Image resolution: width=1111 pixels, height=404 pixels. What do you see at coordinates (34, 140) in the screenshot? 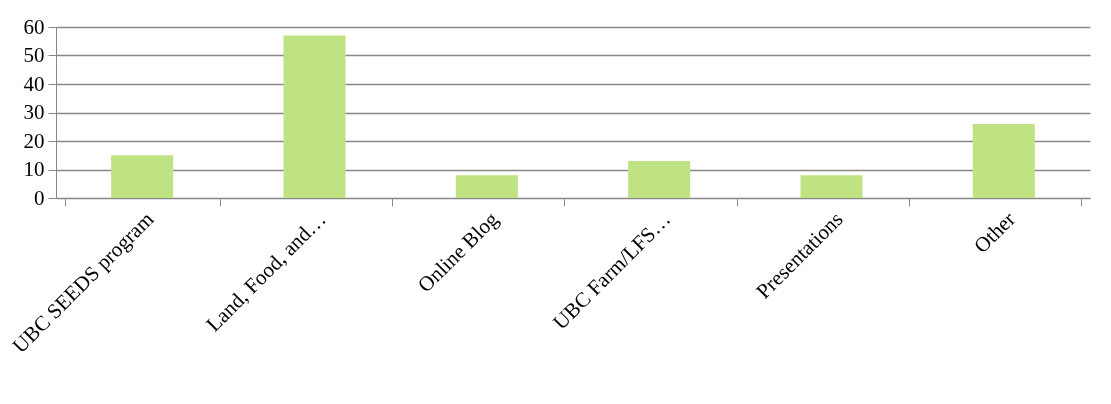
I see `y-tick-label: 20` at bounding box center [34, 140].